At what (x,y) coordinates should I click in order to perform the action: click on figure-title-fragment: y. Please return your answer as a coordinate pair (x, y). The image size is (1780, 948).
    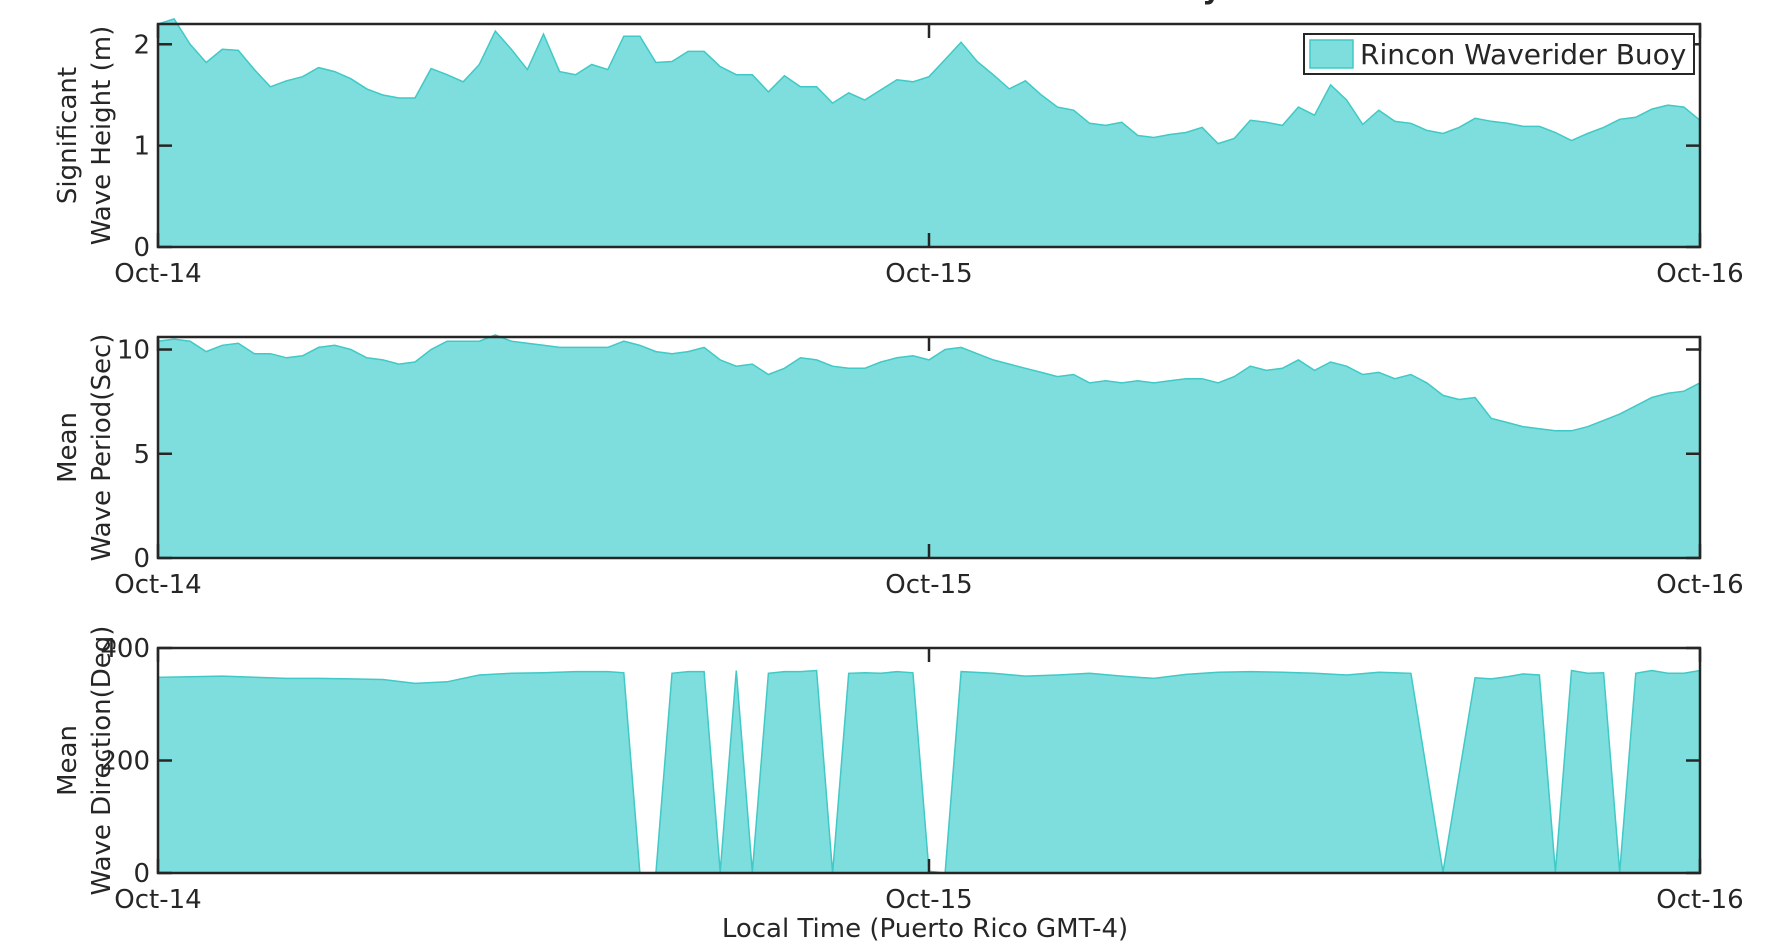
    Looking at the image, I should click on (1212, 3).